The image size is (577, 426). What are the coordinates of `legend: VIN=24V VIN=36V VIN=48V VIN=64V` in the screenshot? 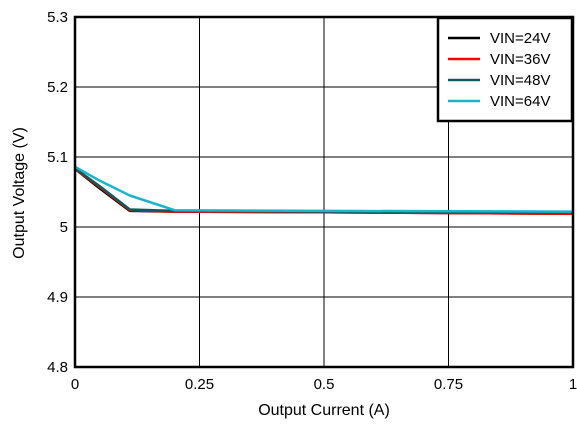 It's located at (505, 69).